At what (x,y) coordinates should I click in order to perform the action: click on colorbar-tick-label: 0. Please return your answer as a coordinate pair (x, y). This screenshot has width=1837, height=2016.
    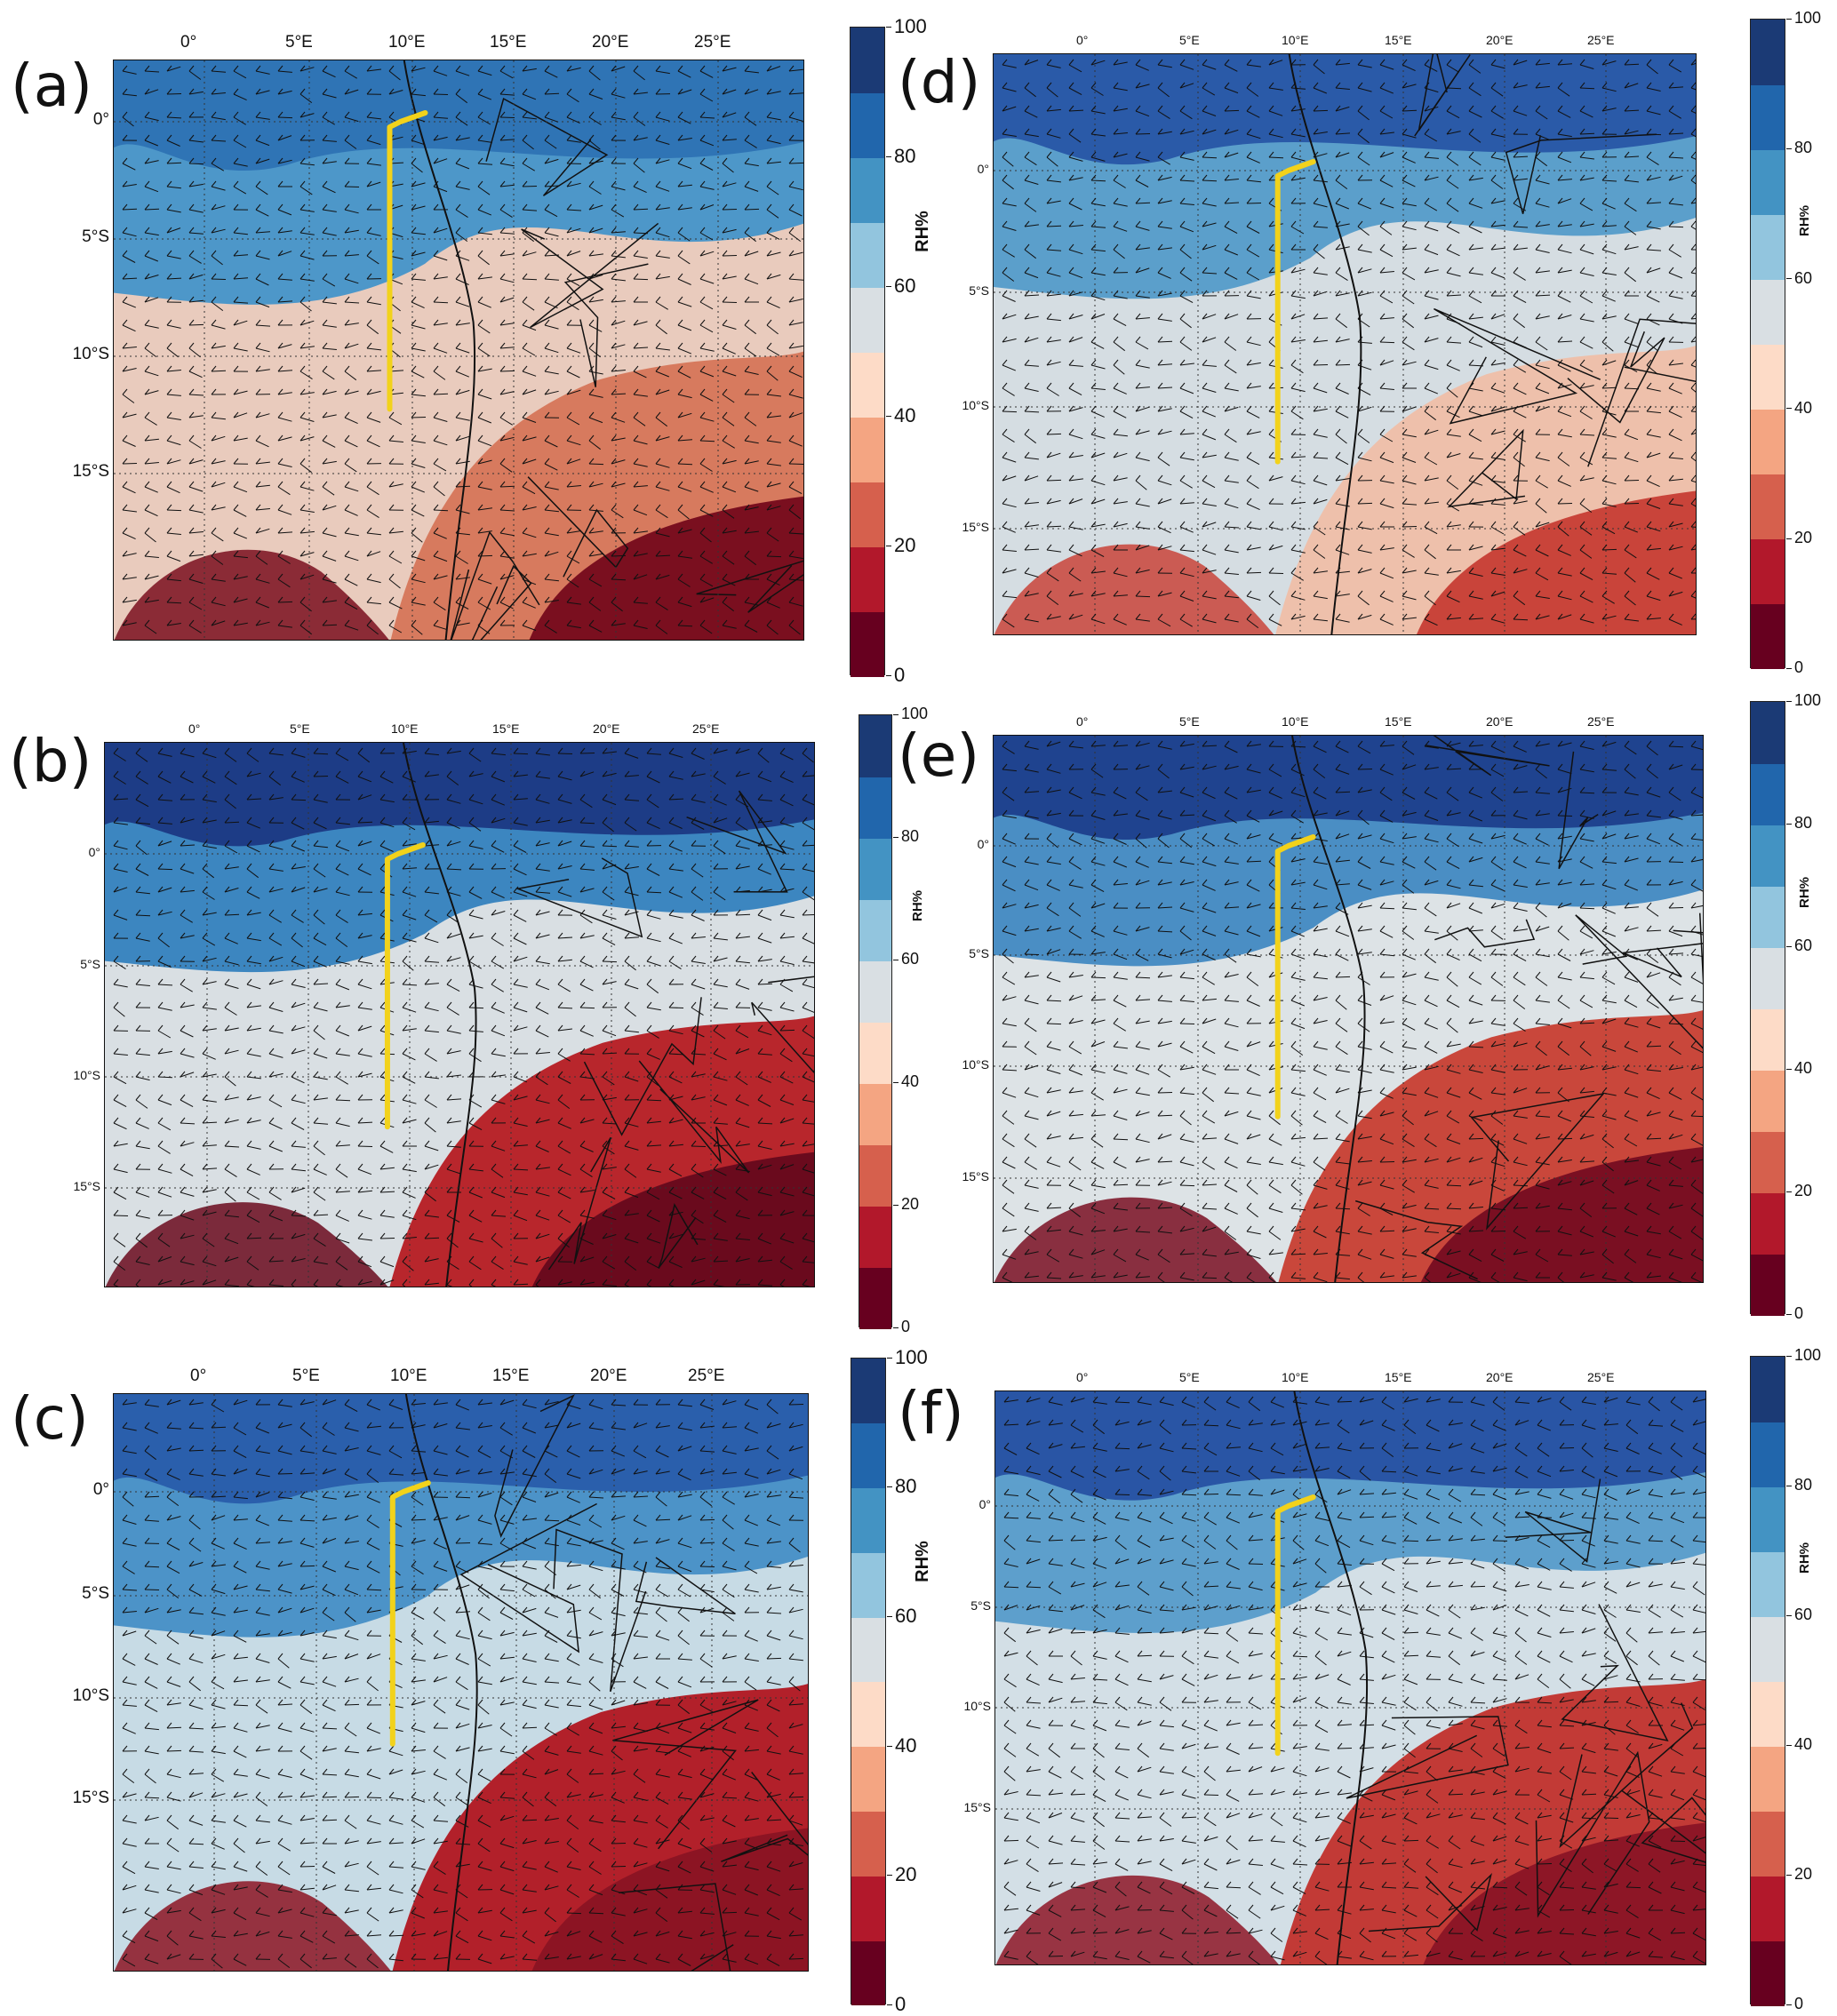
    Looking at the image, I should click on (896, 2004).